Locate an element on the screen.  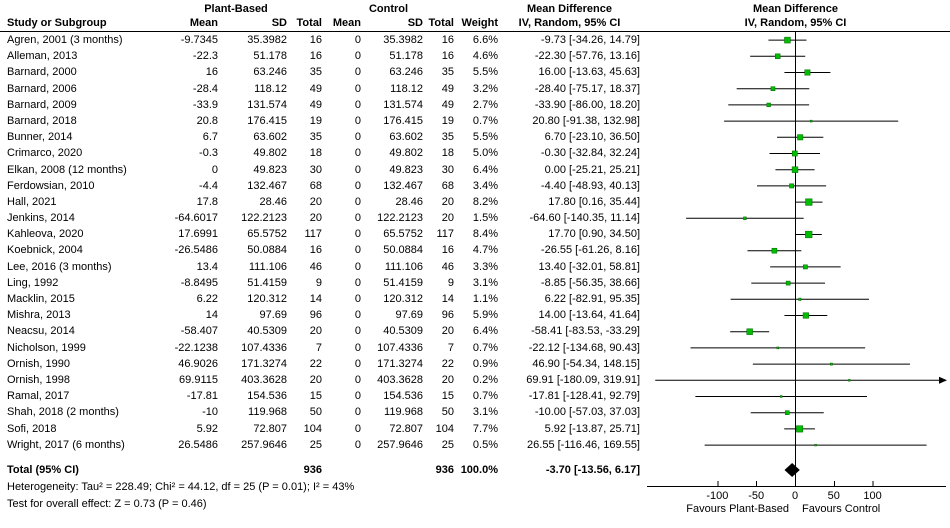
col-header-ci-text: IV, Random, 95% CI is located at coordinates (569, 23).